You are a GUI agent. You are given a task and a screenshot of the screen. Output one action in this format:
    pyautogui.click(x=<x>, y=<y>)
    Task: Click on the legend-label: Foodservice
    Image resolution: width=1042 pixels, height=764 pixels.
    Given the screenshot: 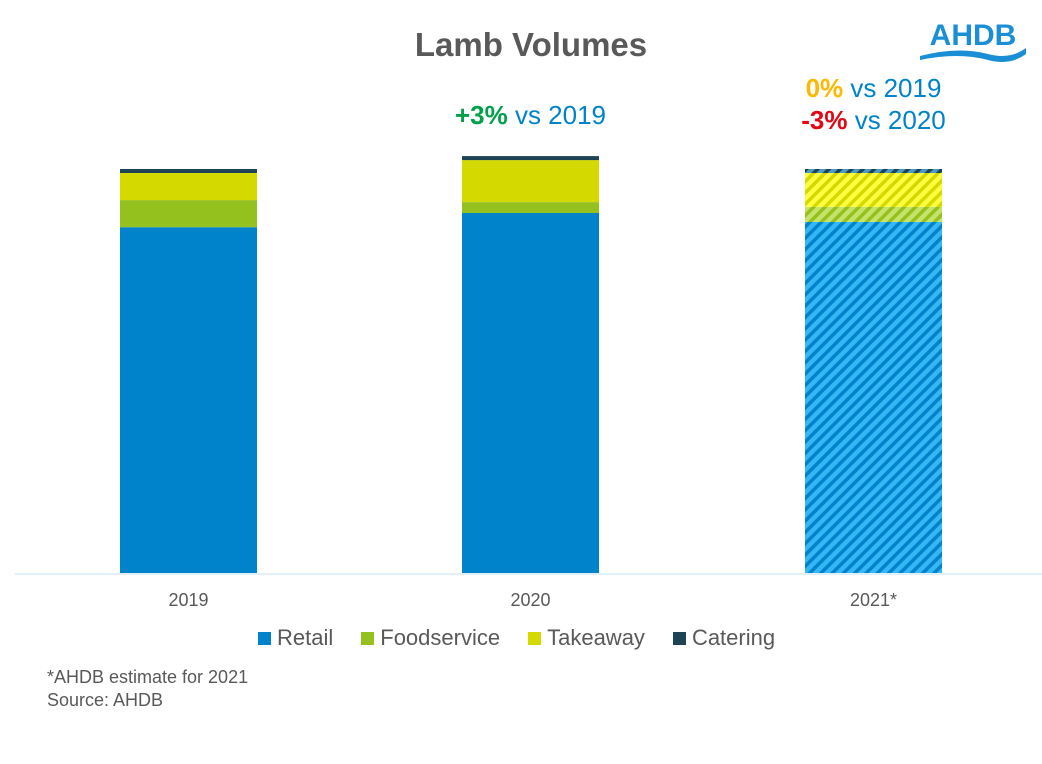 What is the action you would take?
    pyautogui.click(x=440, y=637)
    